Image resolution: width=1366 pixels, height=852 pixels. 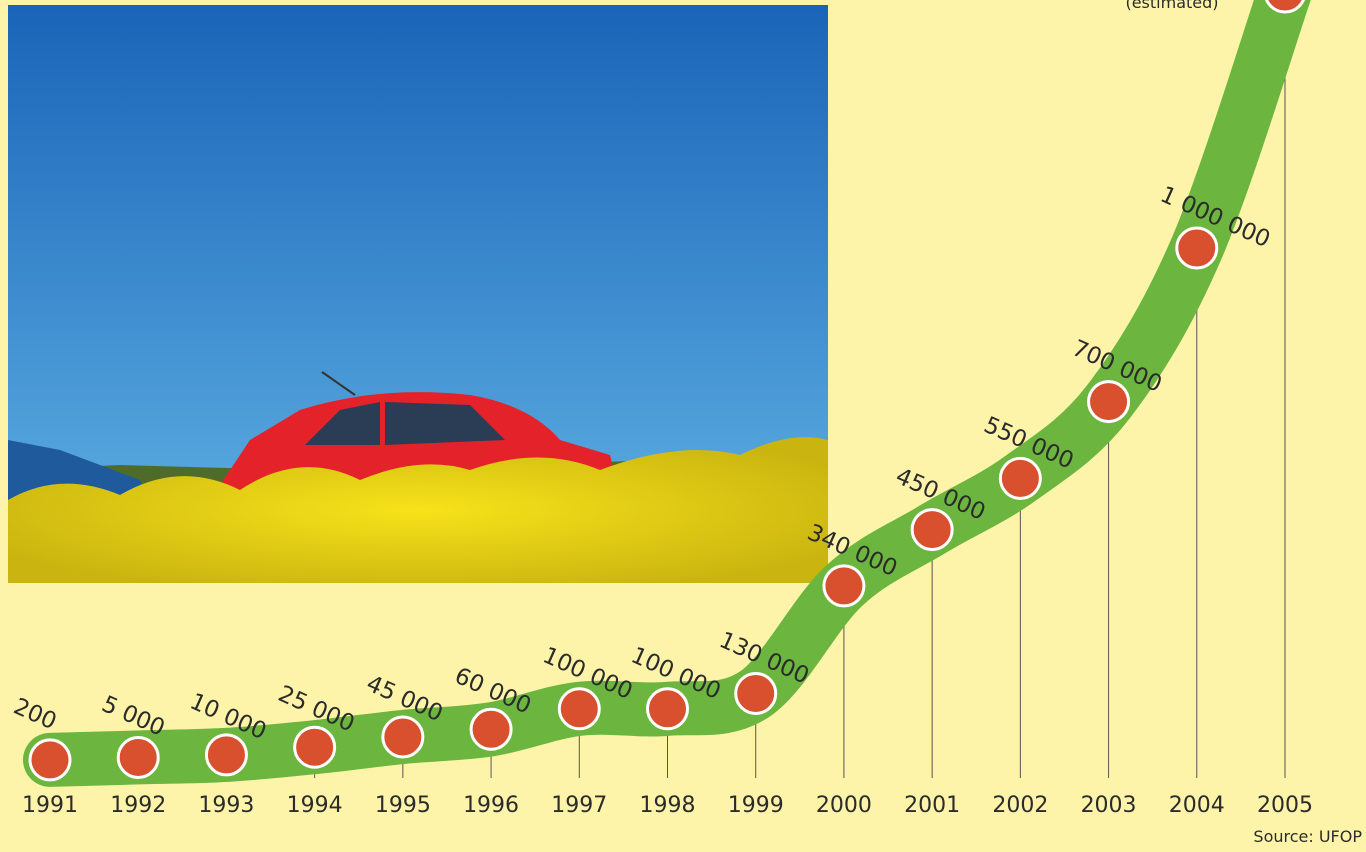 I want to click on x-tick-label: 1999, so click(x=756, y=805).